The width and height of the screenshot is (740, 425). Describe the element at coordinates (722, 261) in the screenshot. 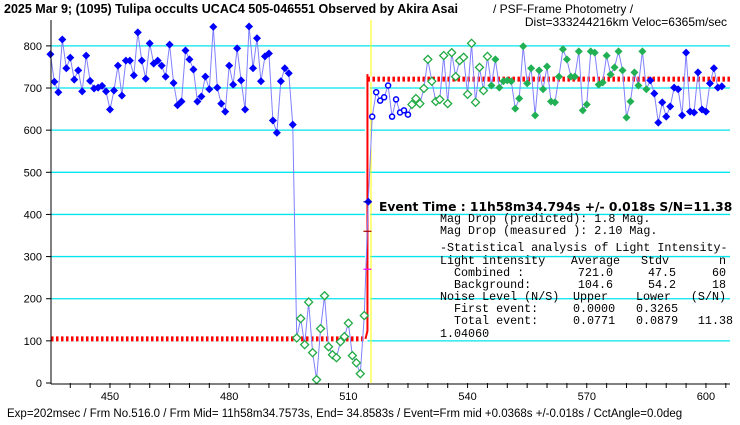

I see `stats-header-n: n` at that location.